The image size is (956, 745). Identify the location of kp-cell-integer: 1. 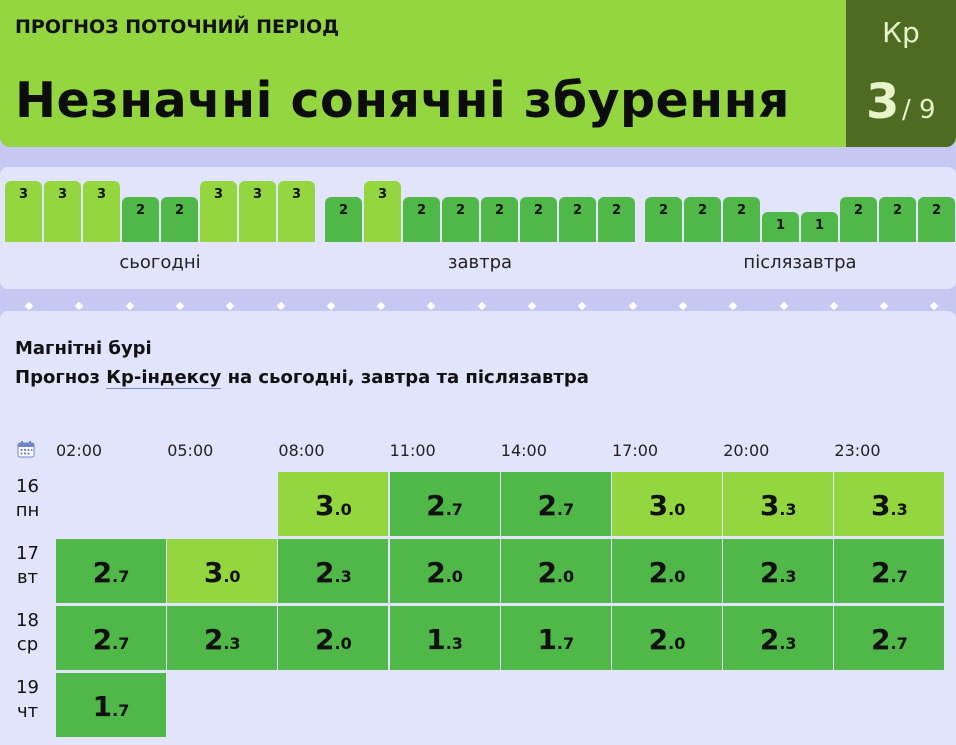
(102, 706).